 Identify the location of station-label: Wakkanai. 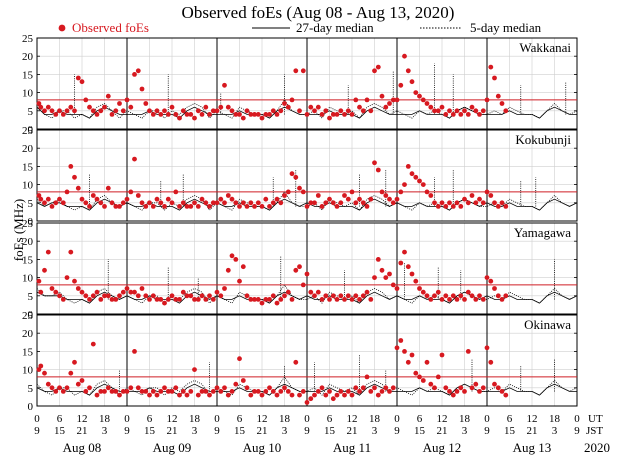
(545, 47).